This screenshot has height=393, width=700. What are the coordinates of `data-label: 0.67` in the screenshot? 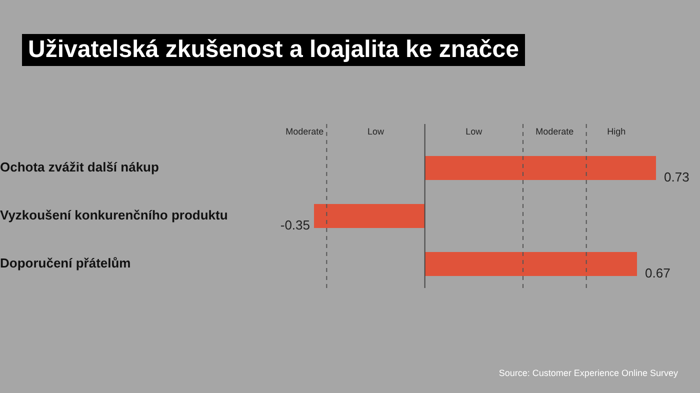 It's located at (657, 273).